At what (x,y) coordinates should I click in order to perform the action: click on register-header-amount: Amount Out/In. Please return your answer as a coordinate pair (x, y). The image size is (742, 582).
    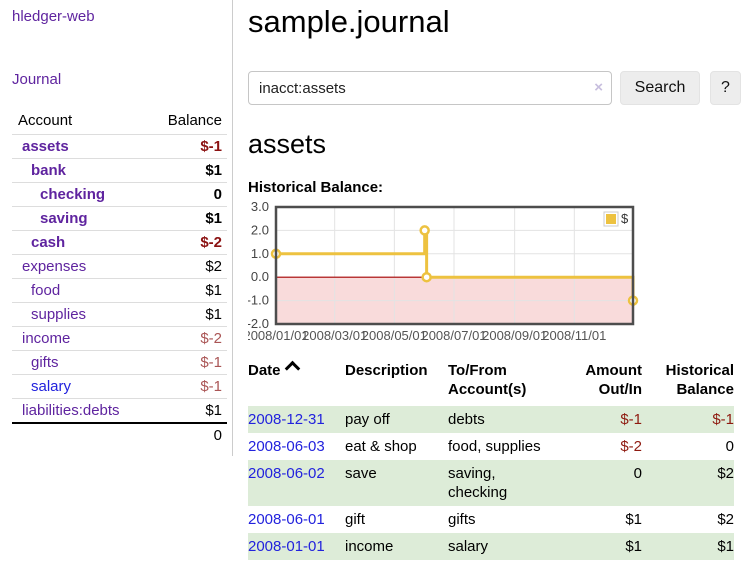
    Looking at the image, I should click on (603, 383).